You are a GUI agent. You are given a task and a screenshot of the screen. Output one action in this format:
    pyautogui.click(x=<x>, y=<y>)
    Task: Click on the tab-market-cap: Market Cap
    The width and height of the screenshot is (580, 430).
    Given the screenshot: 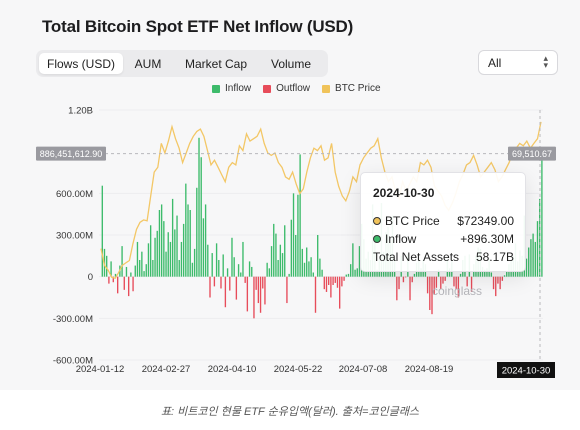 What is the action you would take?
    pyautogui.click(x=216, y=63)
    